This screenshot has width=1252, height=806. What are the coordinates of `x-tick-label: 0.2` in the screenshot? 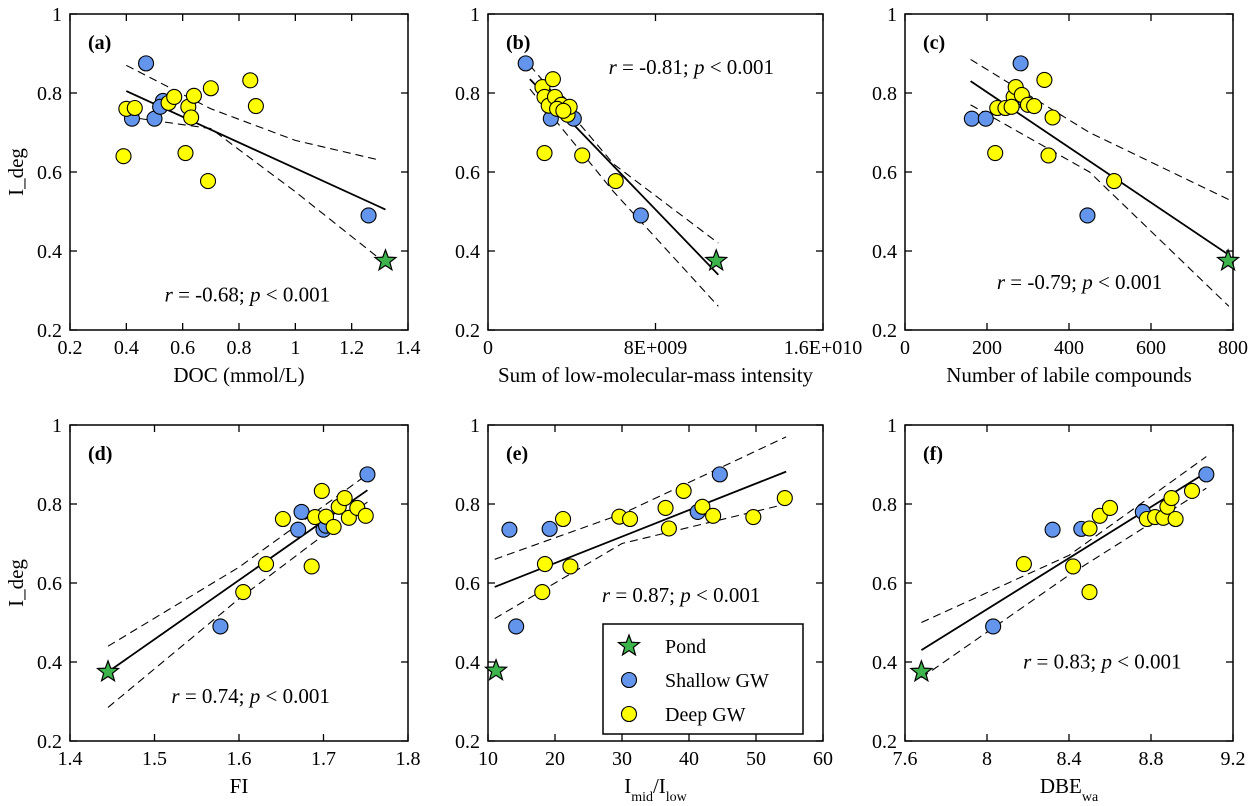 It's located at (70, 348).